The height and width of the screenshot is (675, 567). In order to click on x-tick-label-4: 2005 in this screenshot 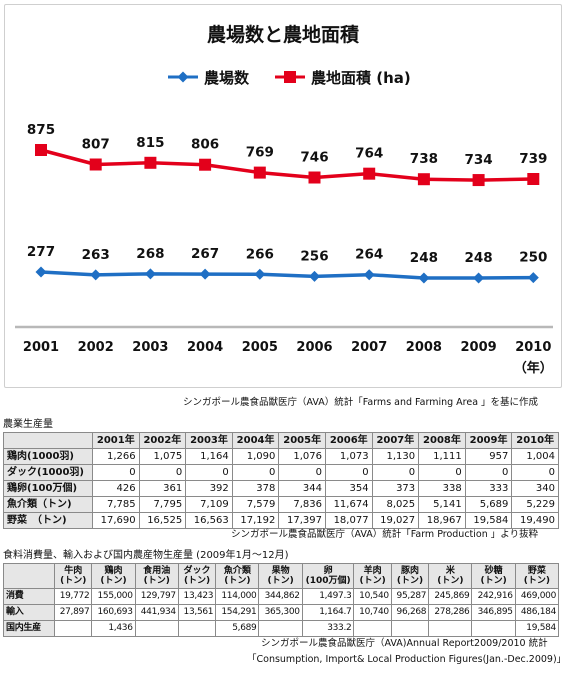, I will do `click(260, 347)`.